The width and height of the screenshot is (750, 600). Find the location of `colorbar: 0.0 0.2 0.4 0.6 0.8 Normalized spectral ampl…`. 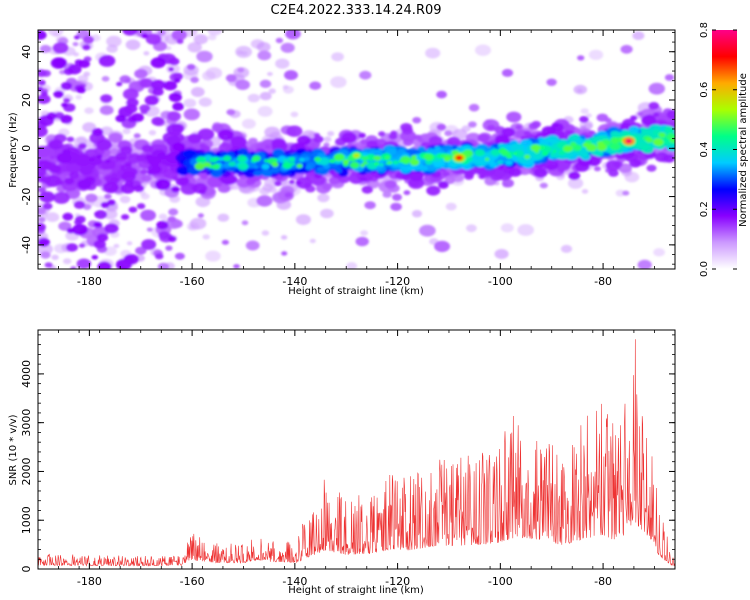

colorbar: 0.0 0.2 0.4 0.6 0.8 Normalized spectral ampl… is located at coordinates (724, 149).